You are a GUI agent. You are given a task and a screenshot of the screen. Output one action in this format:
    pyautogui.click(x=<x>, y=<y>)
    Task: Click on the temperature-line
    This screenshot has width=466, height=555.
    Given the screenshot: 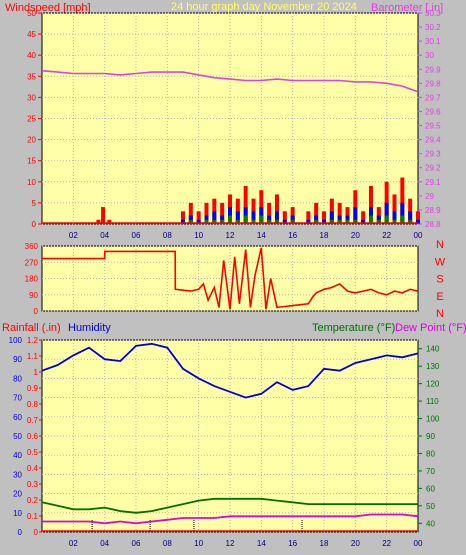 What is the action you would take?
    pyautogui.click(x=229, y=505)
    